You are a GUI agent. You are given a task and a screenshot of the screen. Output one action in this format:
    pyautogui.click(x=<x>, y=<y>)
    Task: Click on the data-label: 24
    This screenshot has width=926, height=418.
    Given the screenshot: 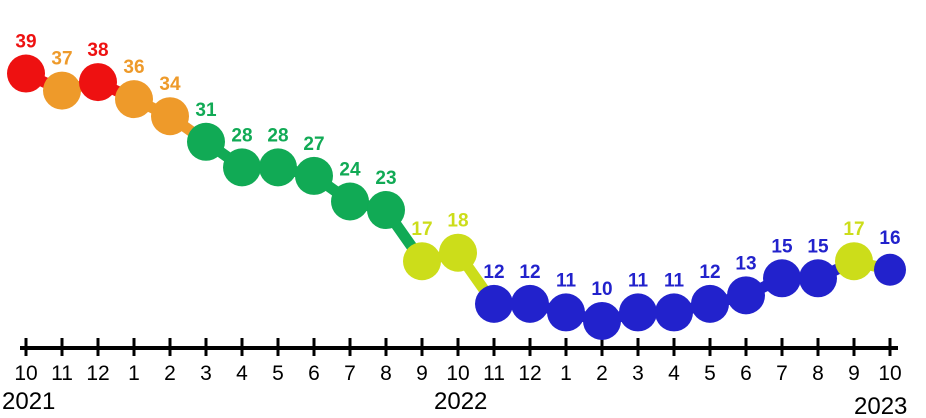 What is the action you would take?
    pyautogui.click(x=350, y=170)
    